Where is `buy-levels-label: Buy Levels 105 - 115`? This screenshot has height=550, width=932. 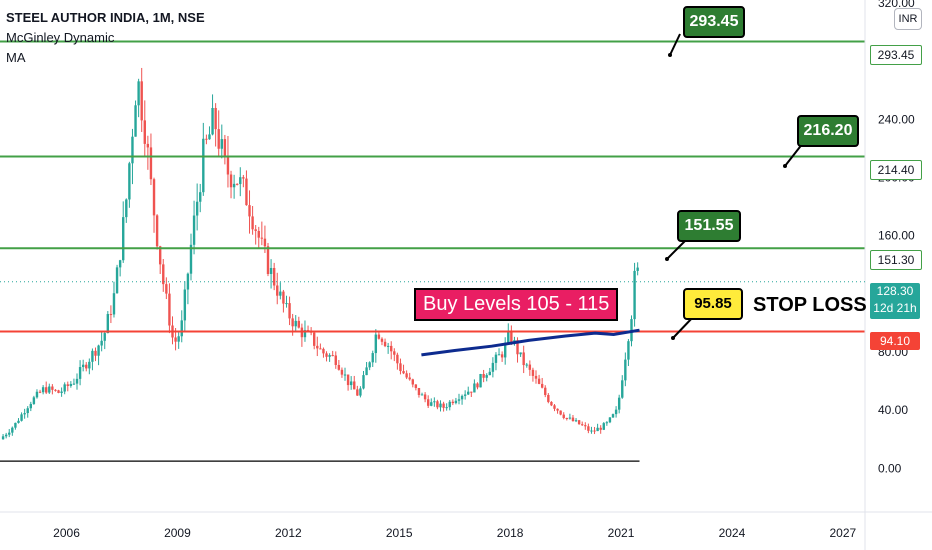 buy-levels-label: Buy Levels 105 - 115 is located at coordinates (516, 304).